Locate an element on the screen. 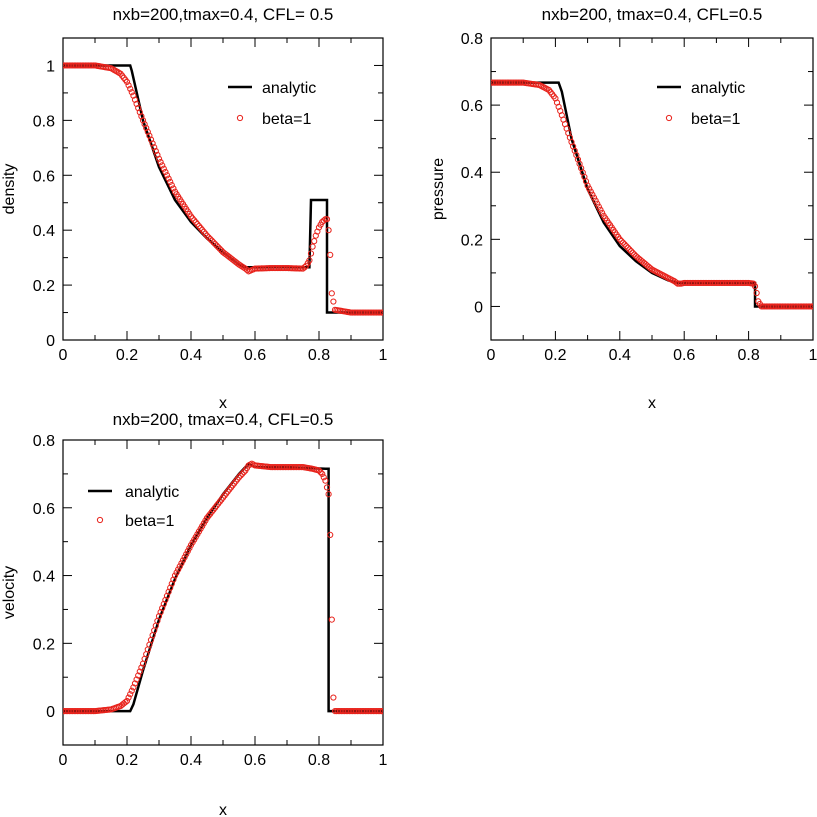 The height and width of the screenshot is (817, 817). y-tick-label: 0.6 is located at coordinates (44, 176).